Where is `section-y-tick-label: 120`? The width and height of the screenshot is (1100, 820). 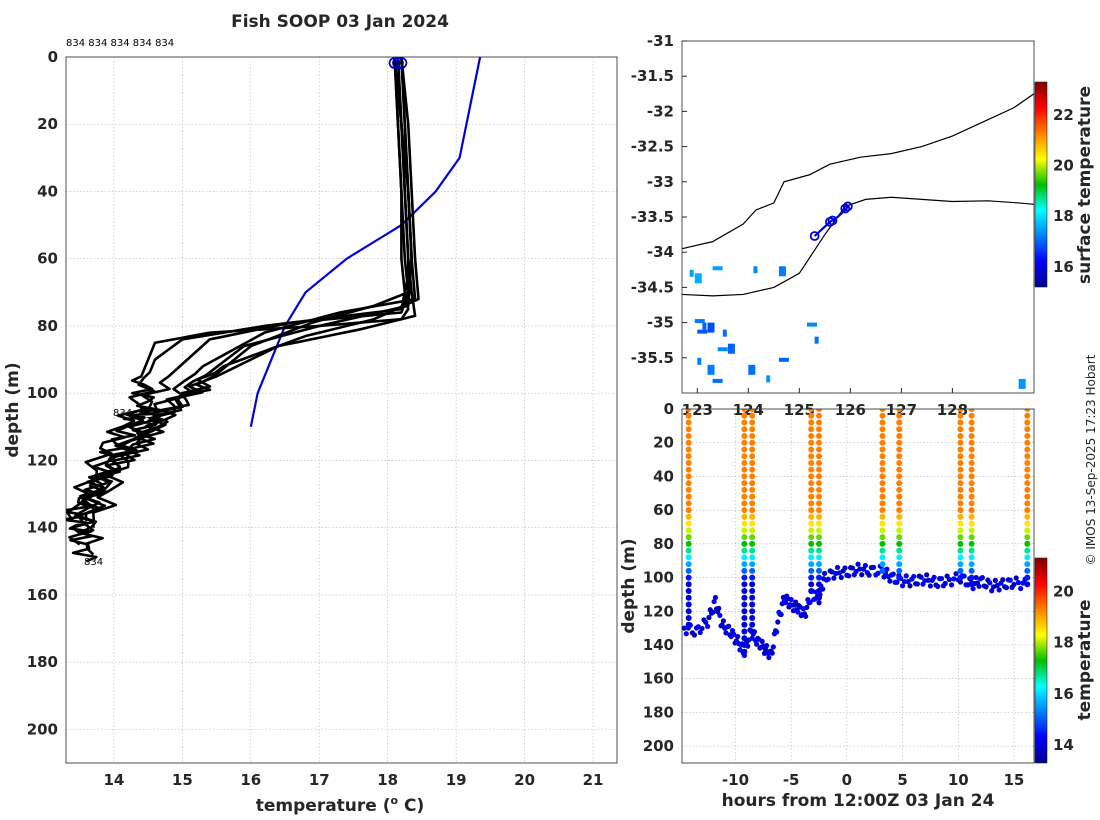
section-y-tick-label: 120 is located at coordinates (658, 611).